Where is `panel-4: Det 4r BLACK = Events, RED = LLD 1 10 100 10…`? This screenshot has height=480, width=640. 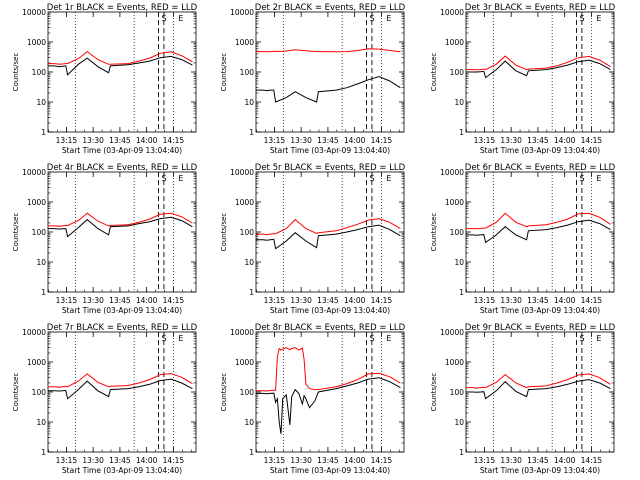
panel-4: Det 4r BLACK = Events, RED = LLD 1 10 100 10… is located at coordinates (105, 239).